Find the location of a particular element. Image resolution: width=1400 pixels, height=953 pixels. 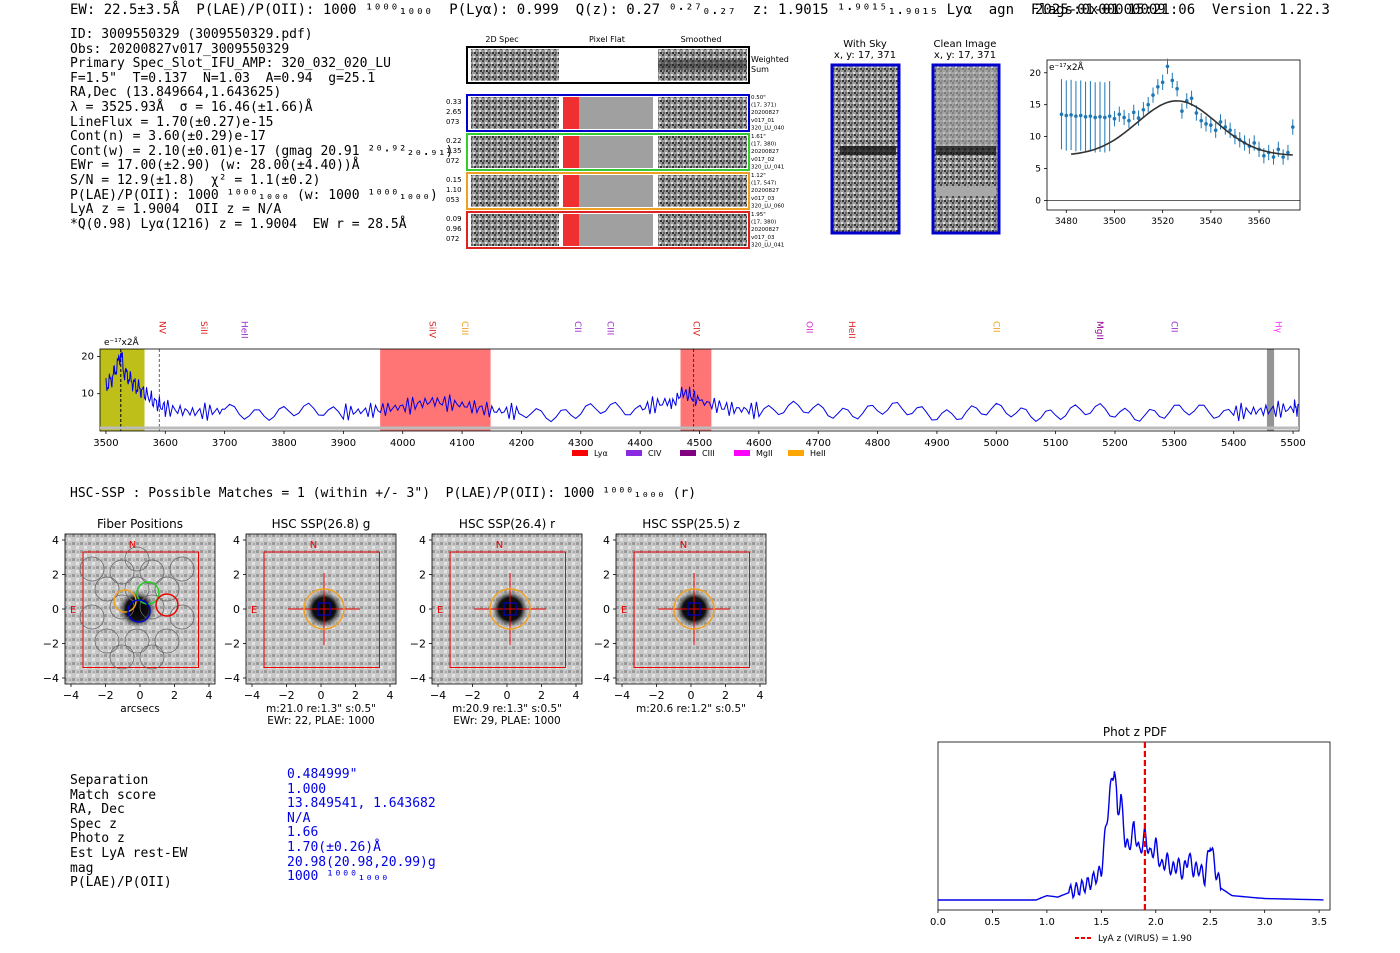

xtick-label: 4100 is located at coordinates (461, 443).